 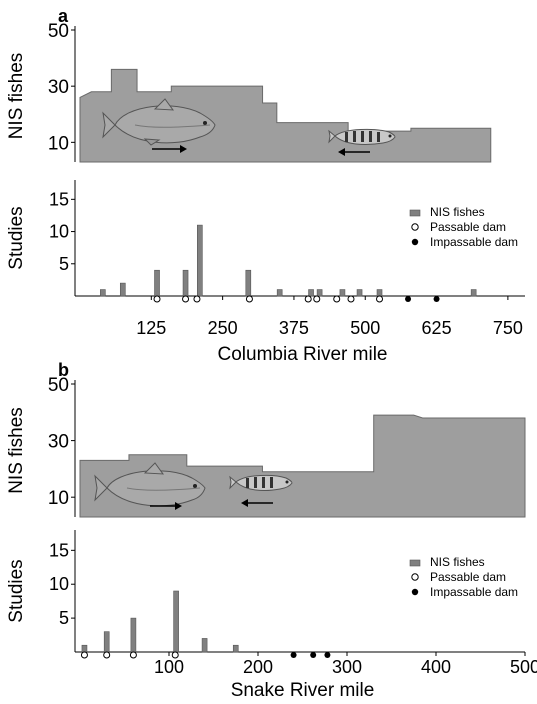 What do you see at coordinates (294, 328) in the screenshot?
I see `x-tick-label: 375` at bounding box center [294, 328].